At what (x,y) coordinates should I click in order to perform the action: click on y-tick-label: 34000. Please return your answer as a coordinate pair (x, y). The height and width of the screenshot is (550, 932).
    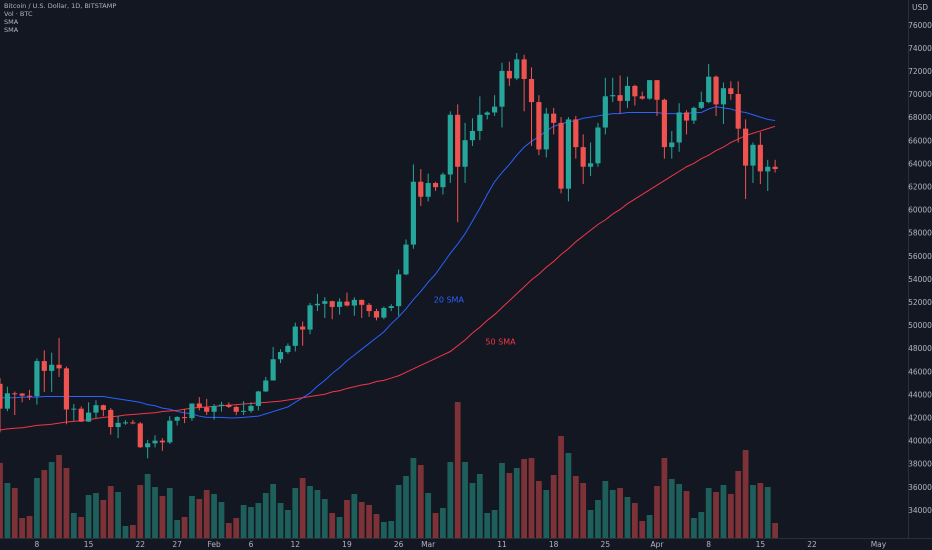
    Looking at the image, I should click on (920, 510).